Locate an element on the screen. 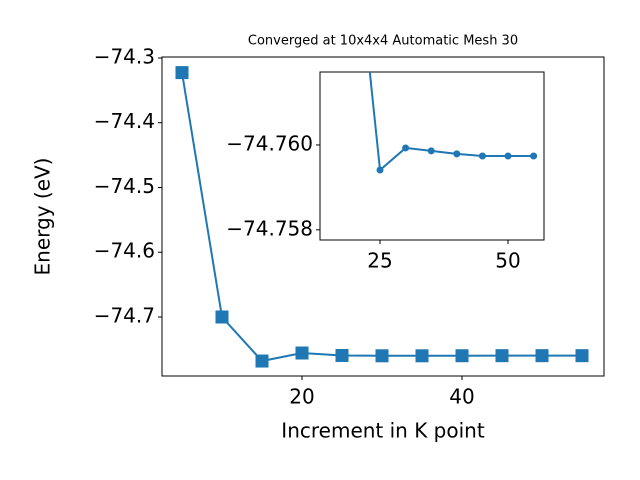  y-tick-label: −74.4 is located at coordinates (124, 121).